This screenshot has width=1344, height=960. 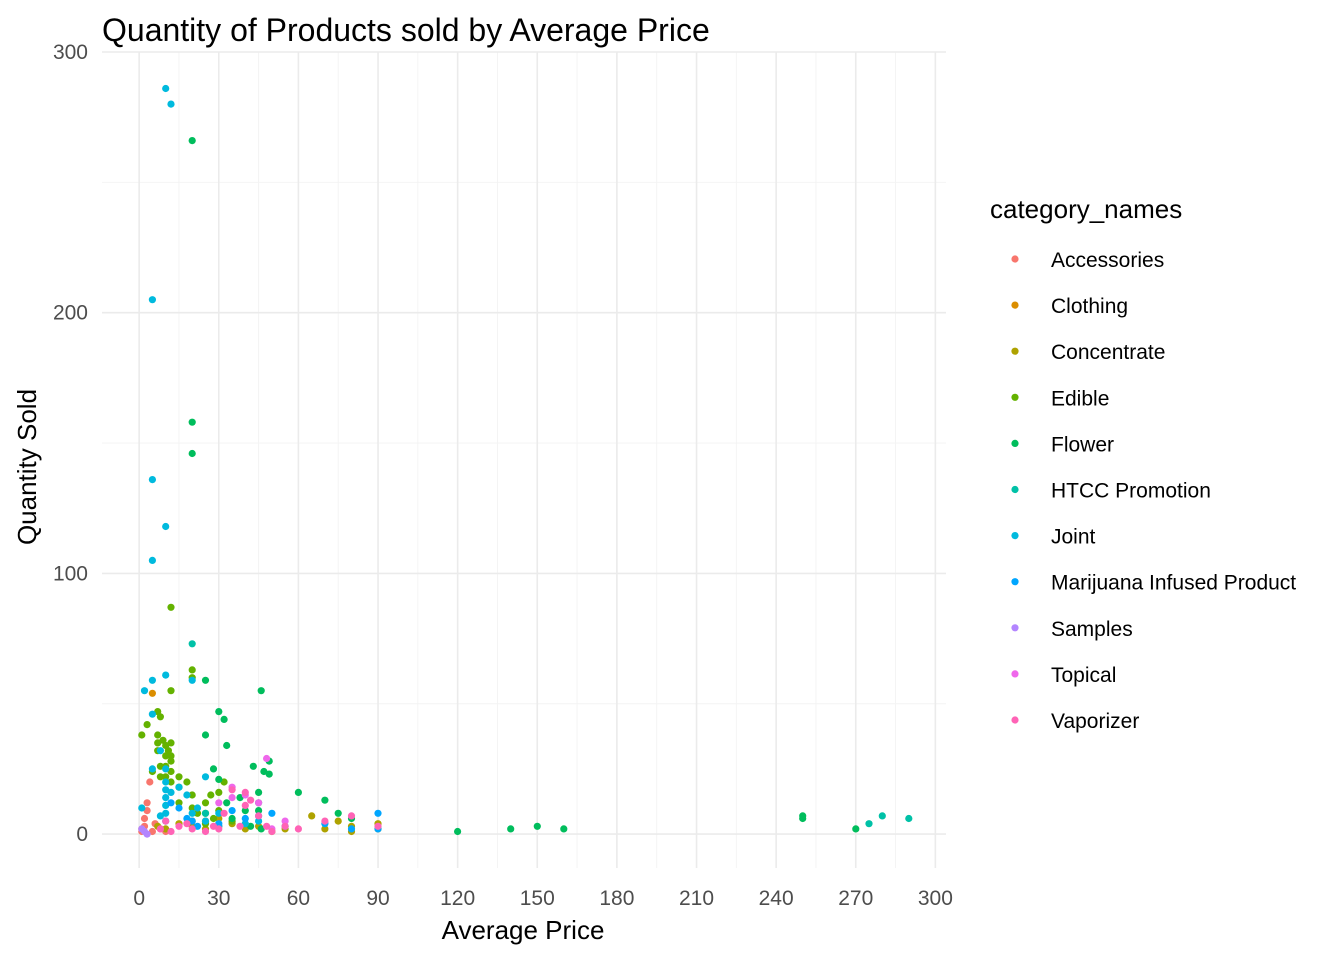 What do you see at coordinates (298, 898) in the screenshot?
I see `x-tick-label: 60` at bounding box center [298, 898].